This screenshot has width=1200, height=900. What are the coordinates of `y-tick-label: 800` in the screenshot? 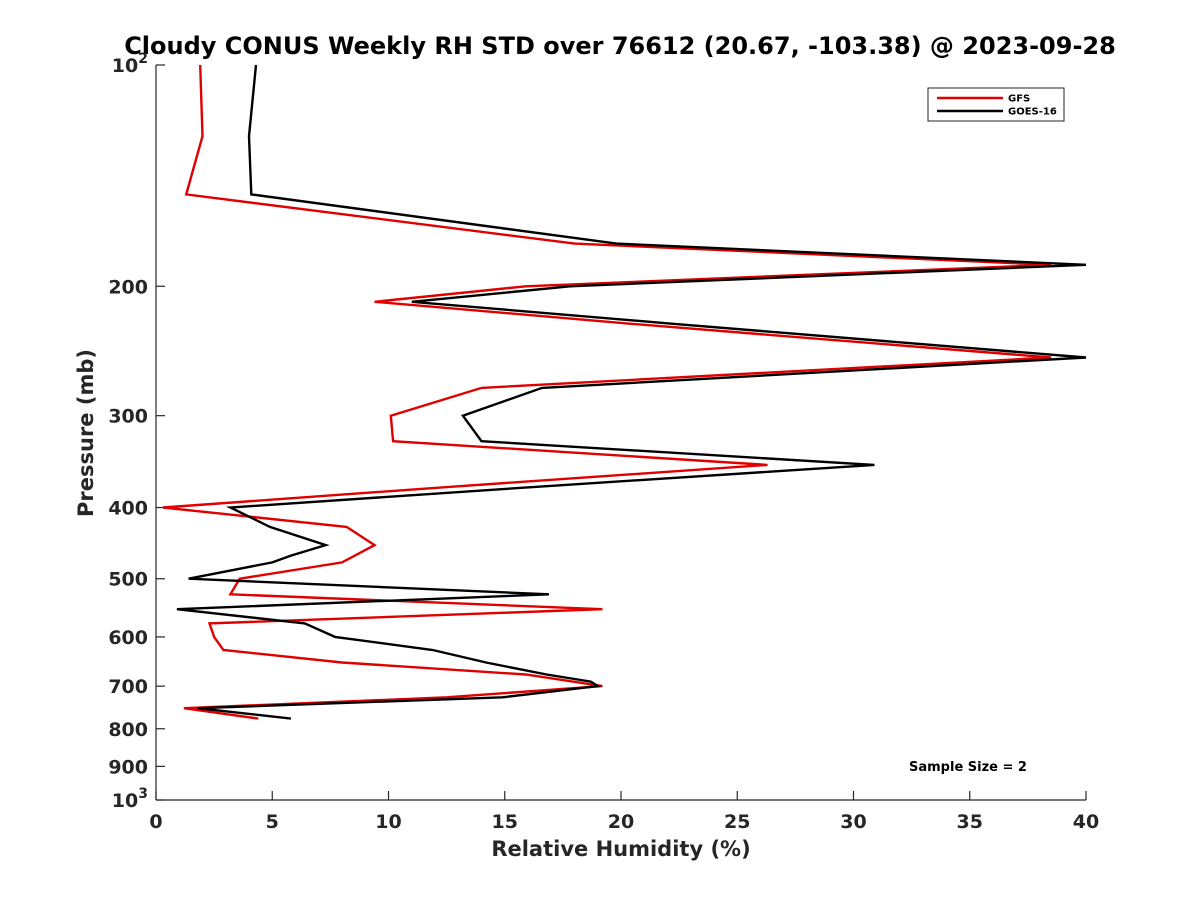 It's located at (128, 730).